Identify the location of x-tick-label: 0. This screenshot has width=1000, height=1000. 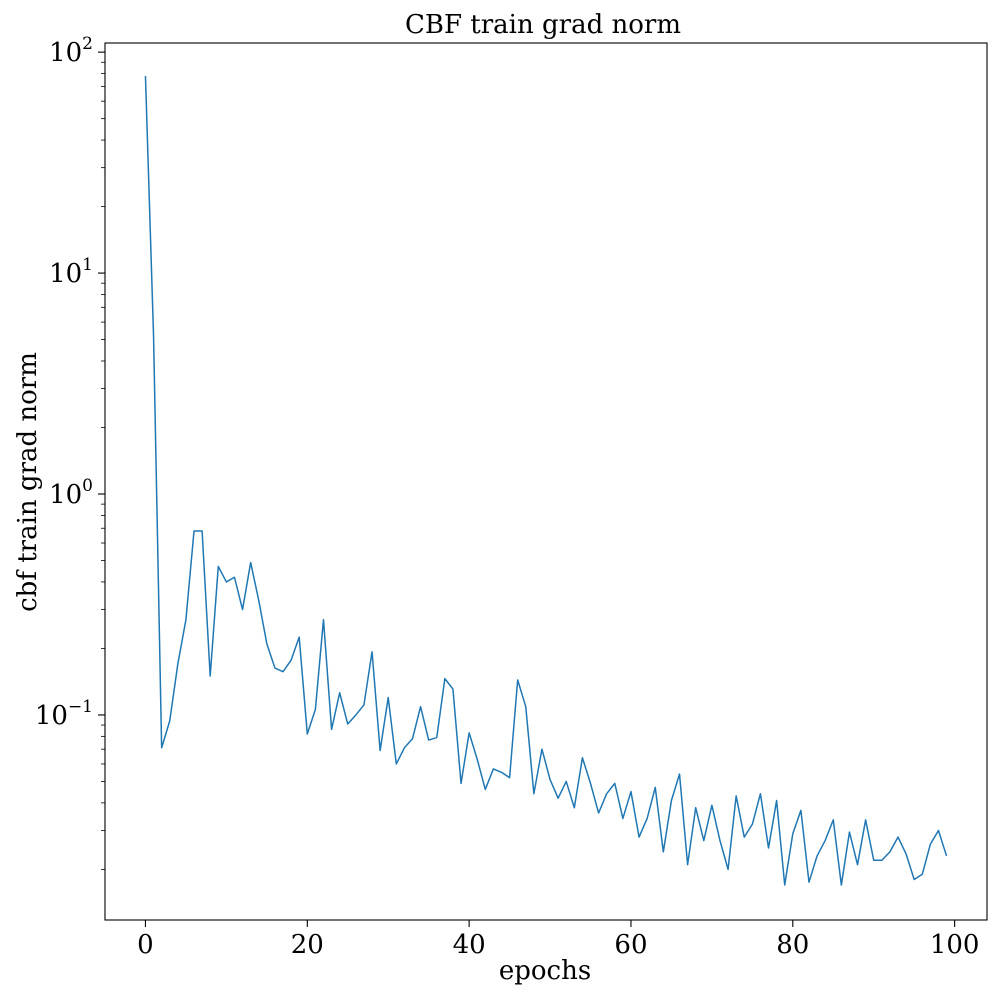
(145, 945).